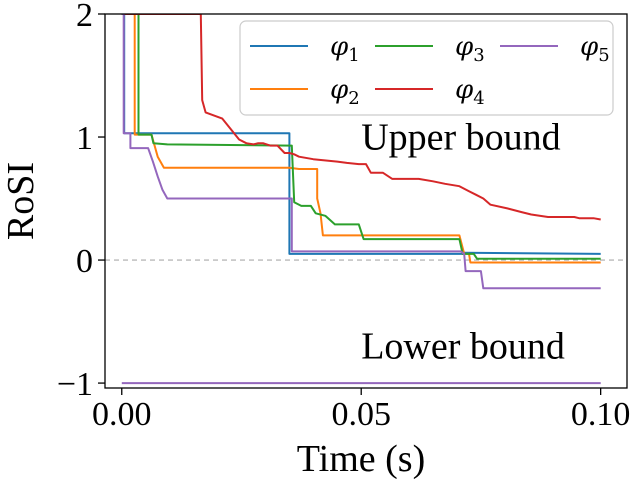  Describe the element at coordinates (426, 68) in the screenshot. I see `legend-frame` at that location.